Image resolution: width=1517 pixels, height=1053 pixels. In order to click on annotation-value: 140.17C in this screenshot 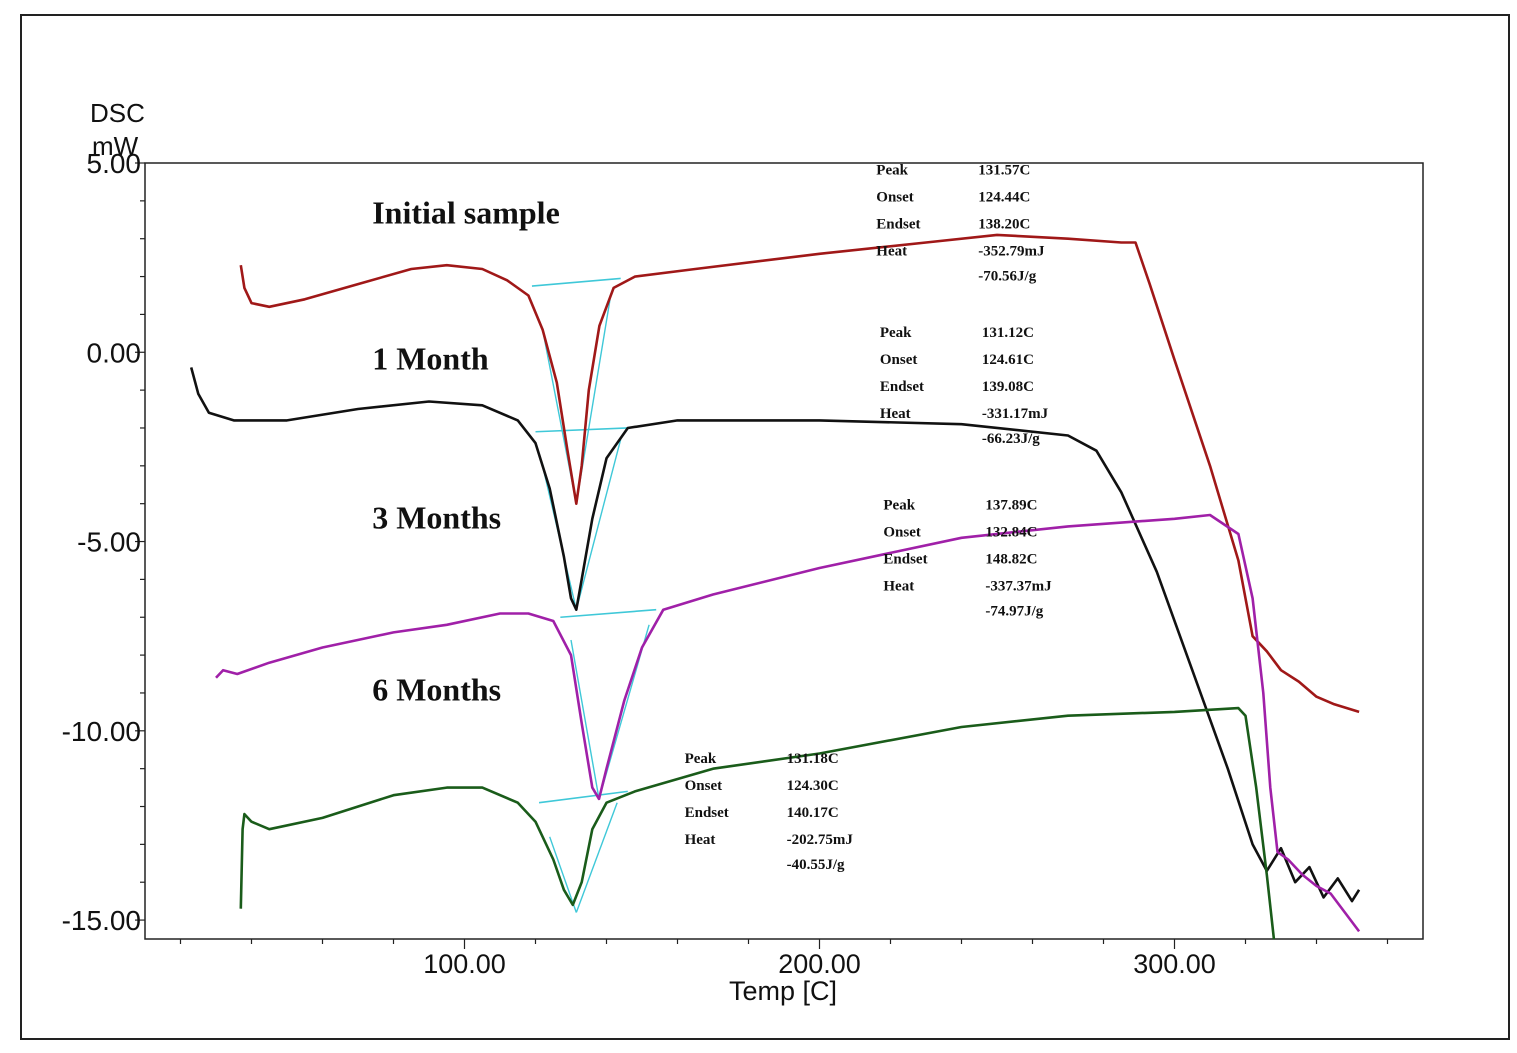, I will do `click(813, 813)`.